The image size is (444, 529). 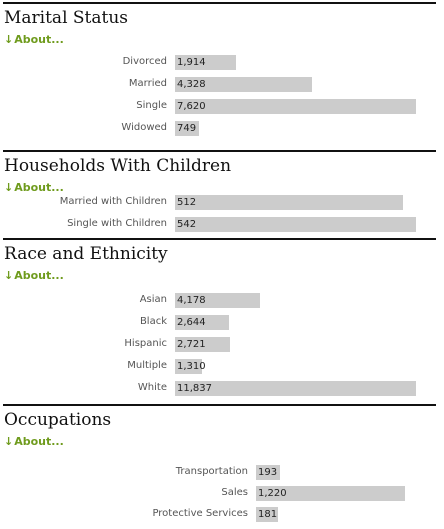 What do you see at coordinates (211, 471) in the screenshot?
I see `category-label: Transportation` at bounding box center [211, 471].